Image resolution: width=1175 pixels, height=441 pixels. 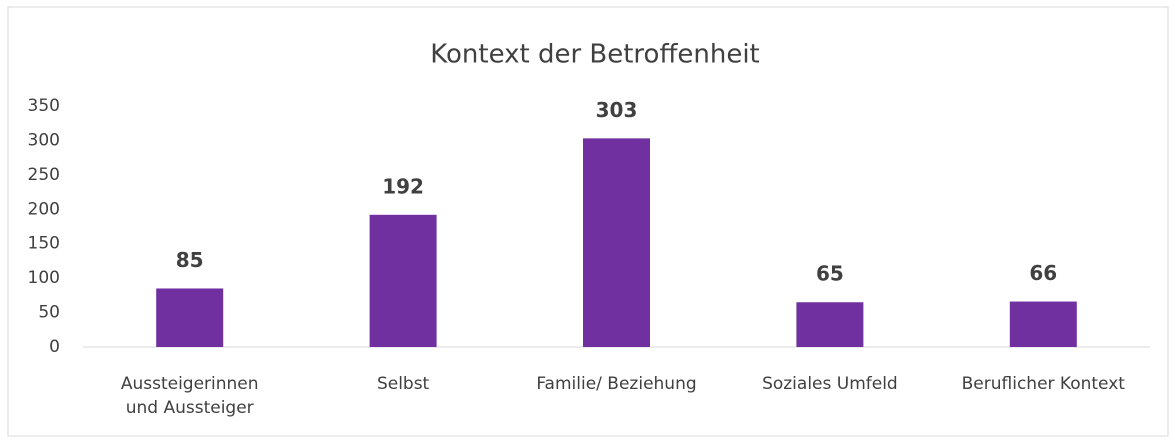 What do you see at coordinates (1044, 384) in the screenshot?
I see `x-tick-label: Beruflicher Kontext` at bounding box center [1044, 384].